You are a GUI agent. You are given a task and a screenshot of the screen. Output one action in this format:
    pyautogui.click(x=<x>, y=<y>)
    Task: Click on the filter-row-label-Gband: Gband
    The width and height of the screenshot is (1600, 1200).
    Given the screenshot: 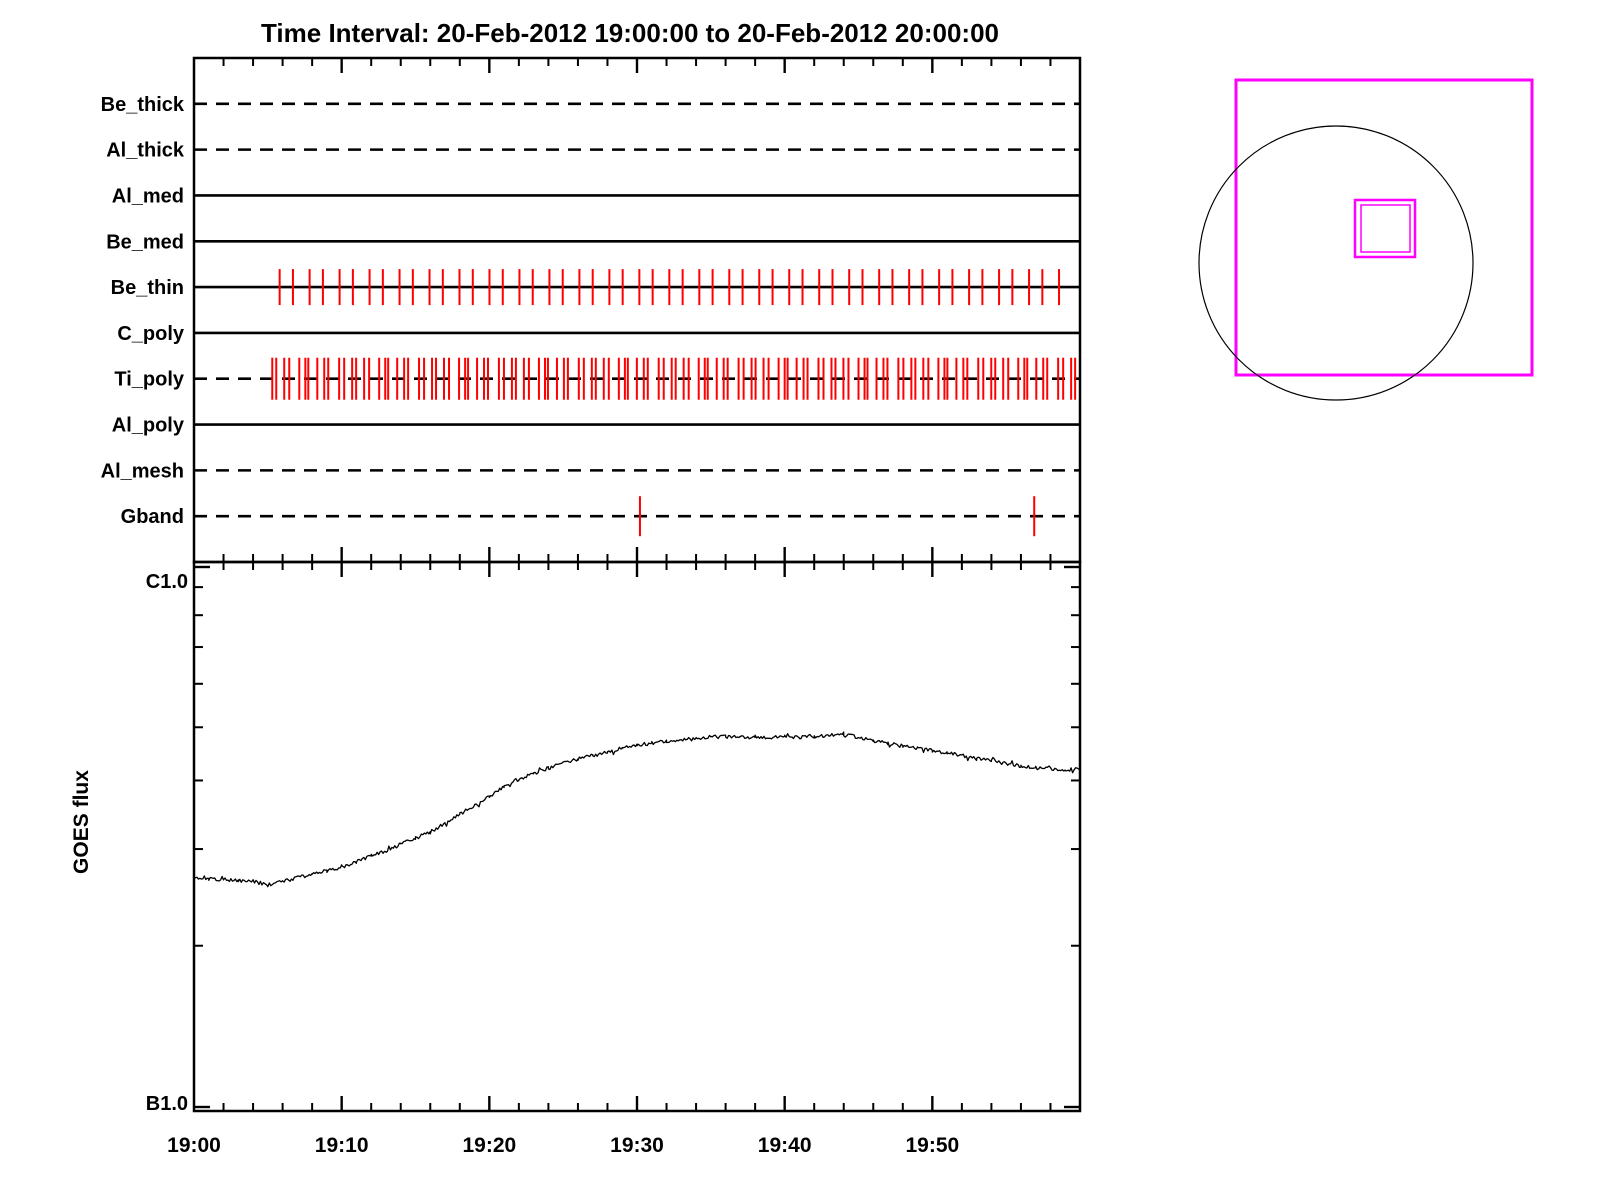 What is the action you would take?
    pyautogui.click(x=152, y=517)
    